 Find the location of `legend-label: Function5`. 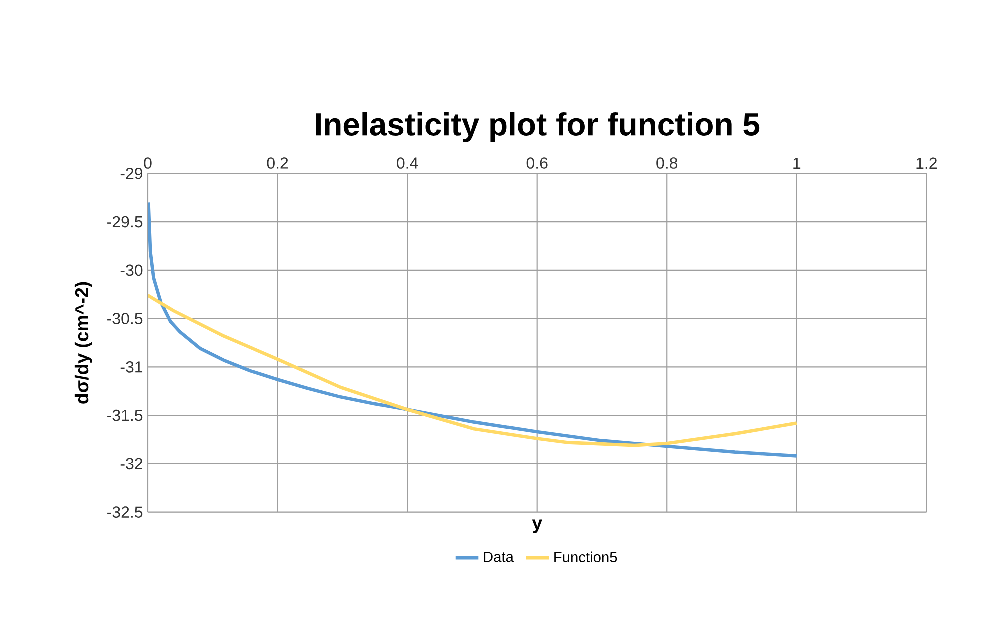

legend-label: Function5 is located at coordinates (586, 557).